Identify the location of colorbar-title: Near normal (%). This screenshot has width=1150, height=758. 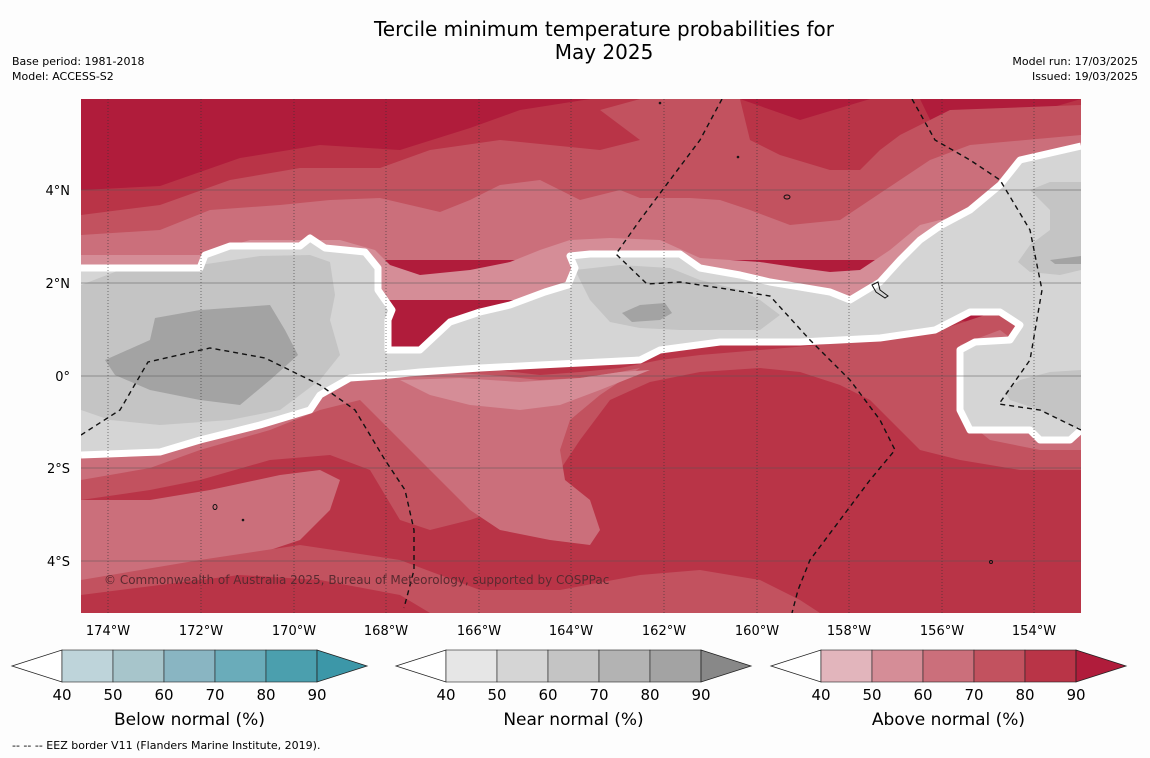
(573, 720).